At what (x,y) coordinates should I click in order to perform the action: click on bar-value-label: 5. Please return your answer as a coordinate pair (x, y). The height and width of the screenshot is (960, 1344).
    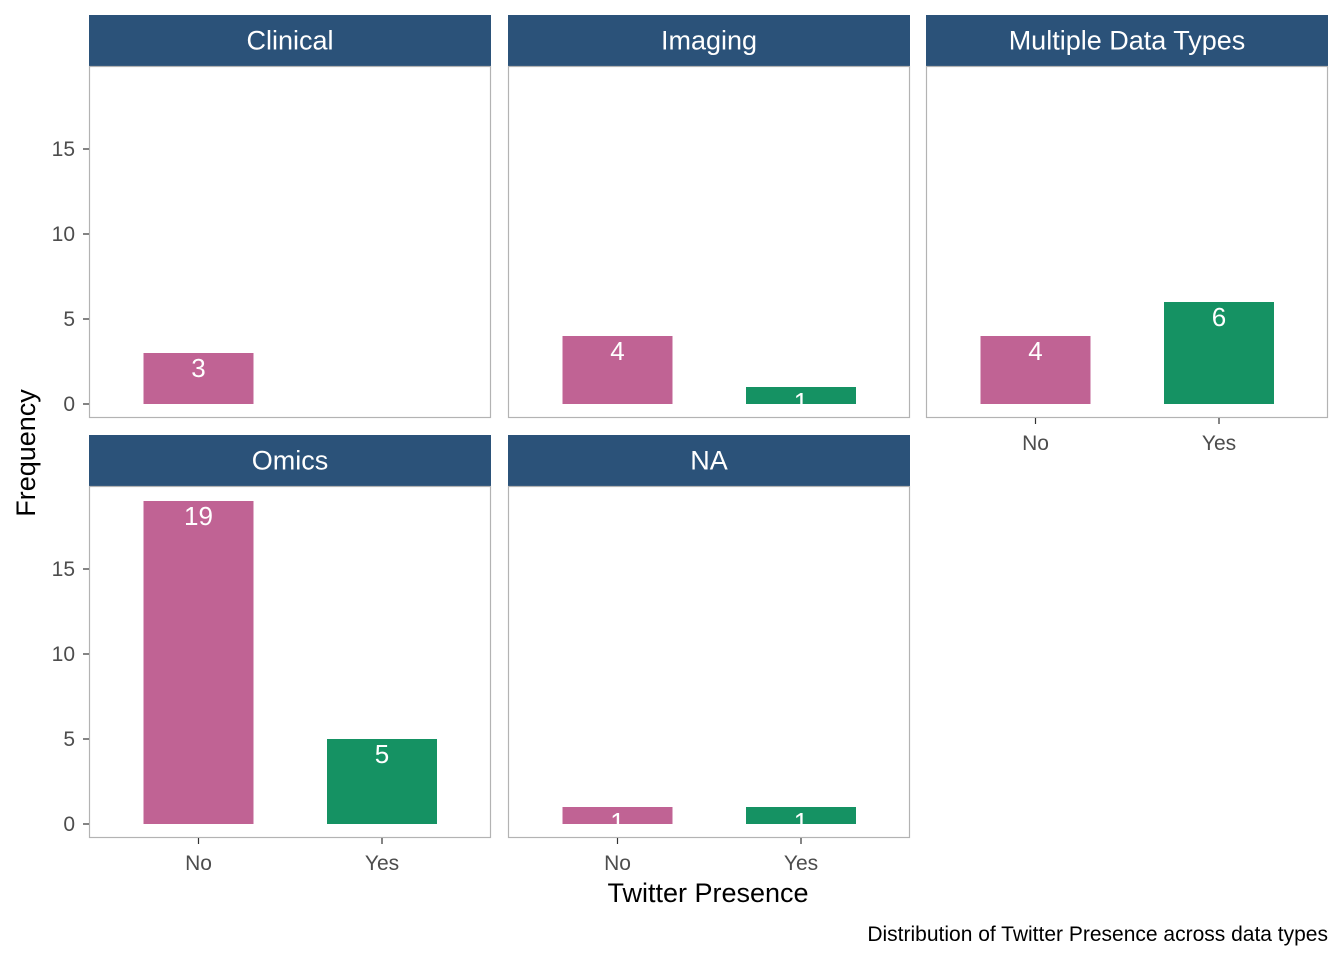
    Looking at the image, I should click on (382, 754).